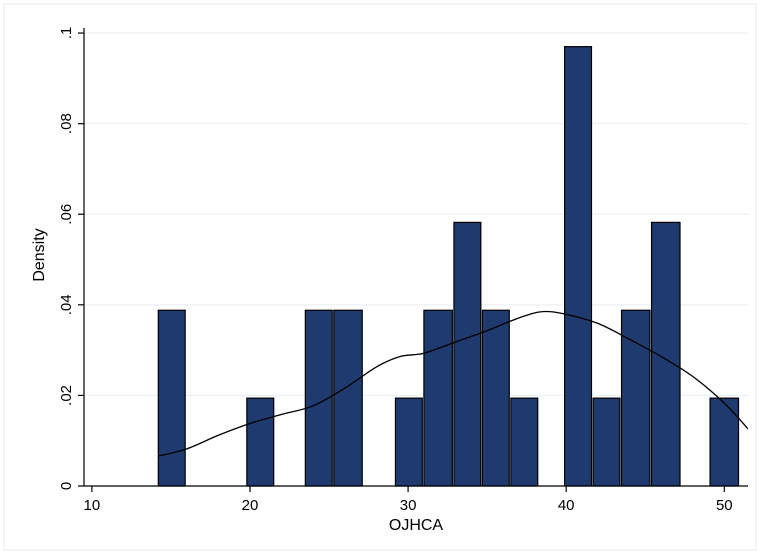 The image size is (760, 554). What do you see at coordinates (66, 33) in the screenshot?
I see `y-tick-label-5: .1` at bounding box center [66, 33].